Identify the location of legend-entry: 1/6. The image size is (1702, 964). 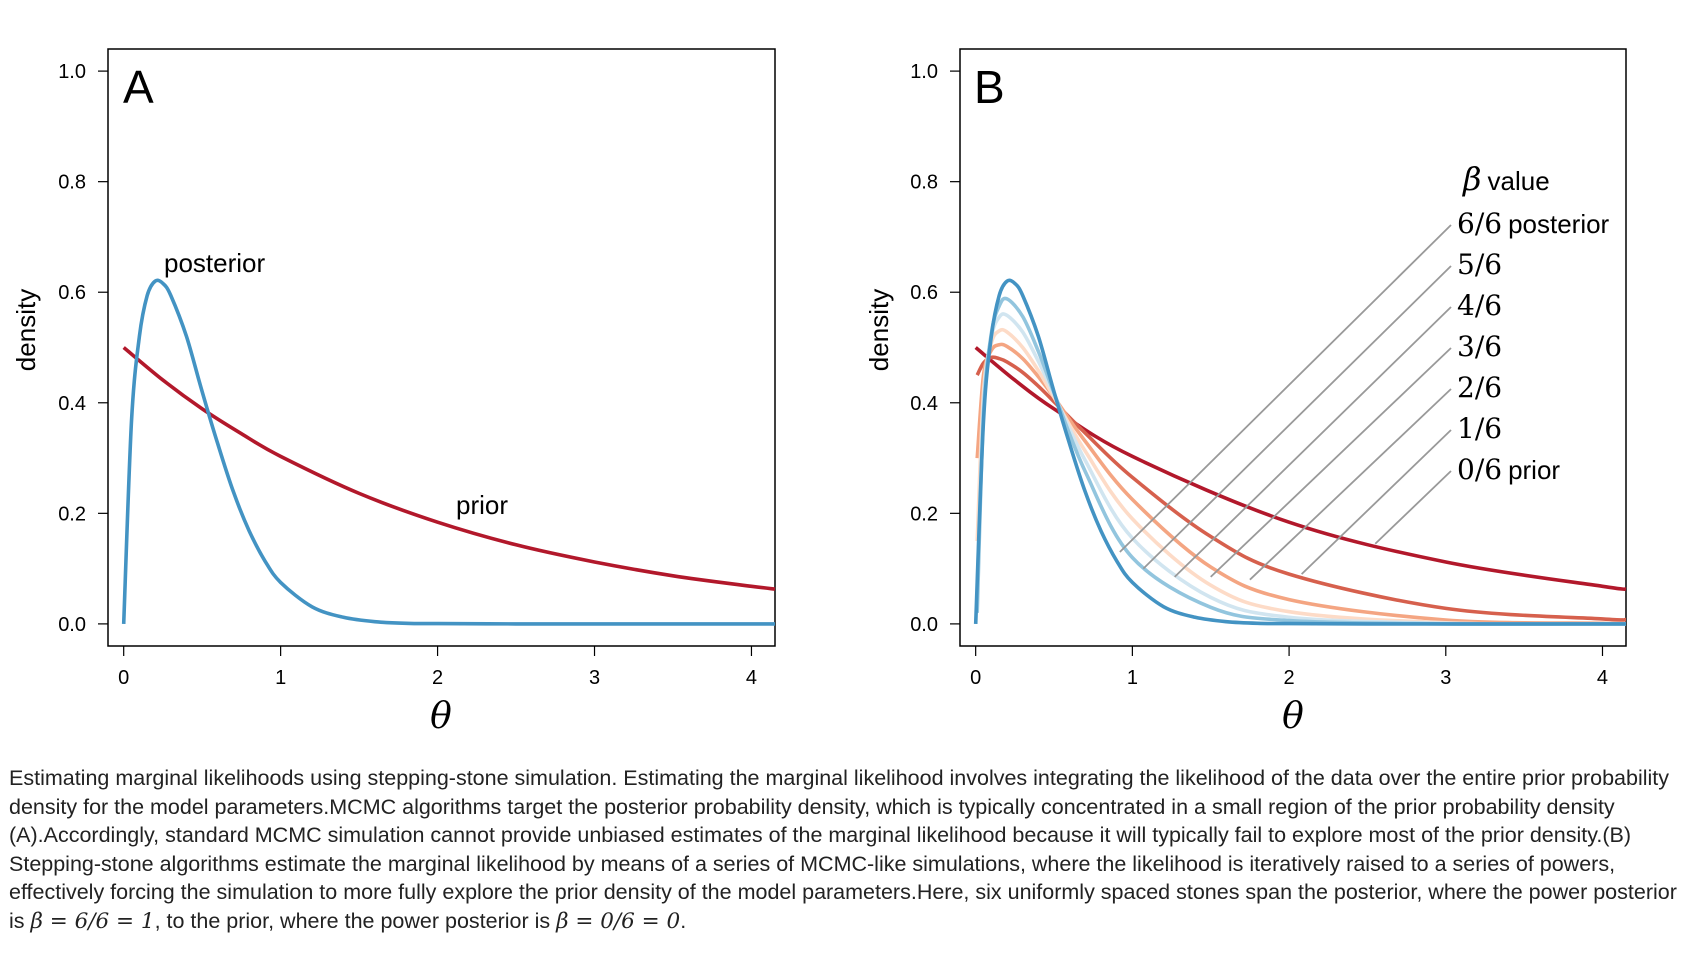
(1479, 428).